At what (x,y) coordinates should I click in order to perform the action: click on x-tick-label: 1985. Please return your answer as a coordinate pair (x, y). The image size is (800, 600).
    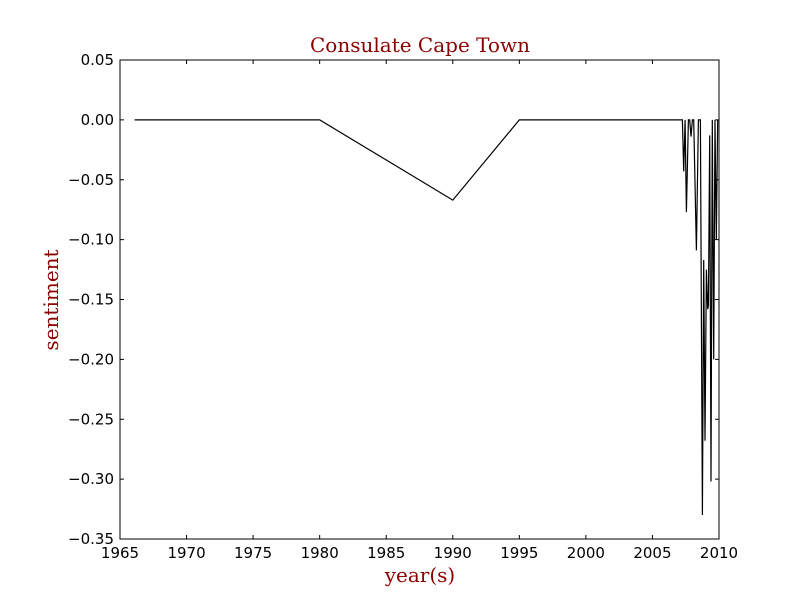
    Looking at the image, I should click on (386, 553).